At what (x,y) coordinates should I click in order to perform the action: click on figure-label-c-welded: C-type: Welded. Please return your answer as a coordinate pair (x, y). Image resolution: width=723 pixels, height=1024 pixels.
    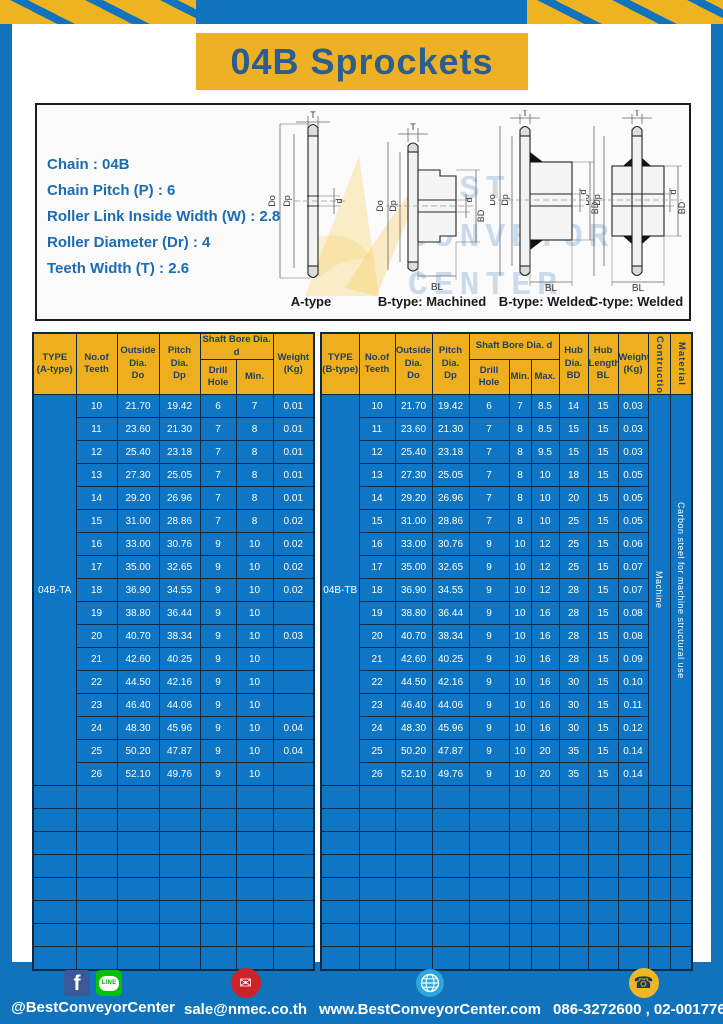
    Looking at the image, I should click on (636, 301).